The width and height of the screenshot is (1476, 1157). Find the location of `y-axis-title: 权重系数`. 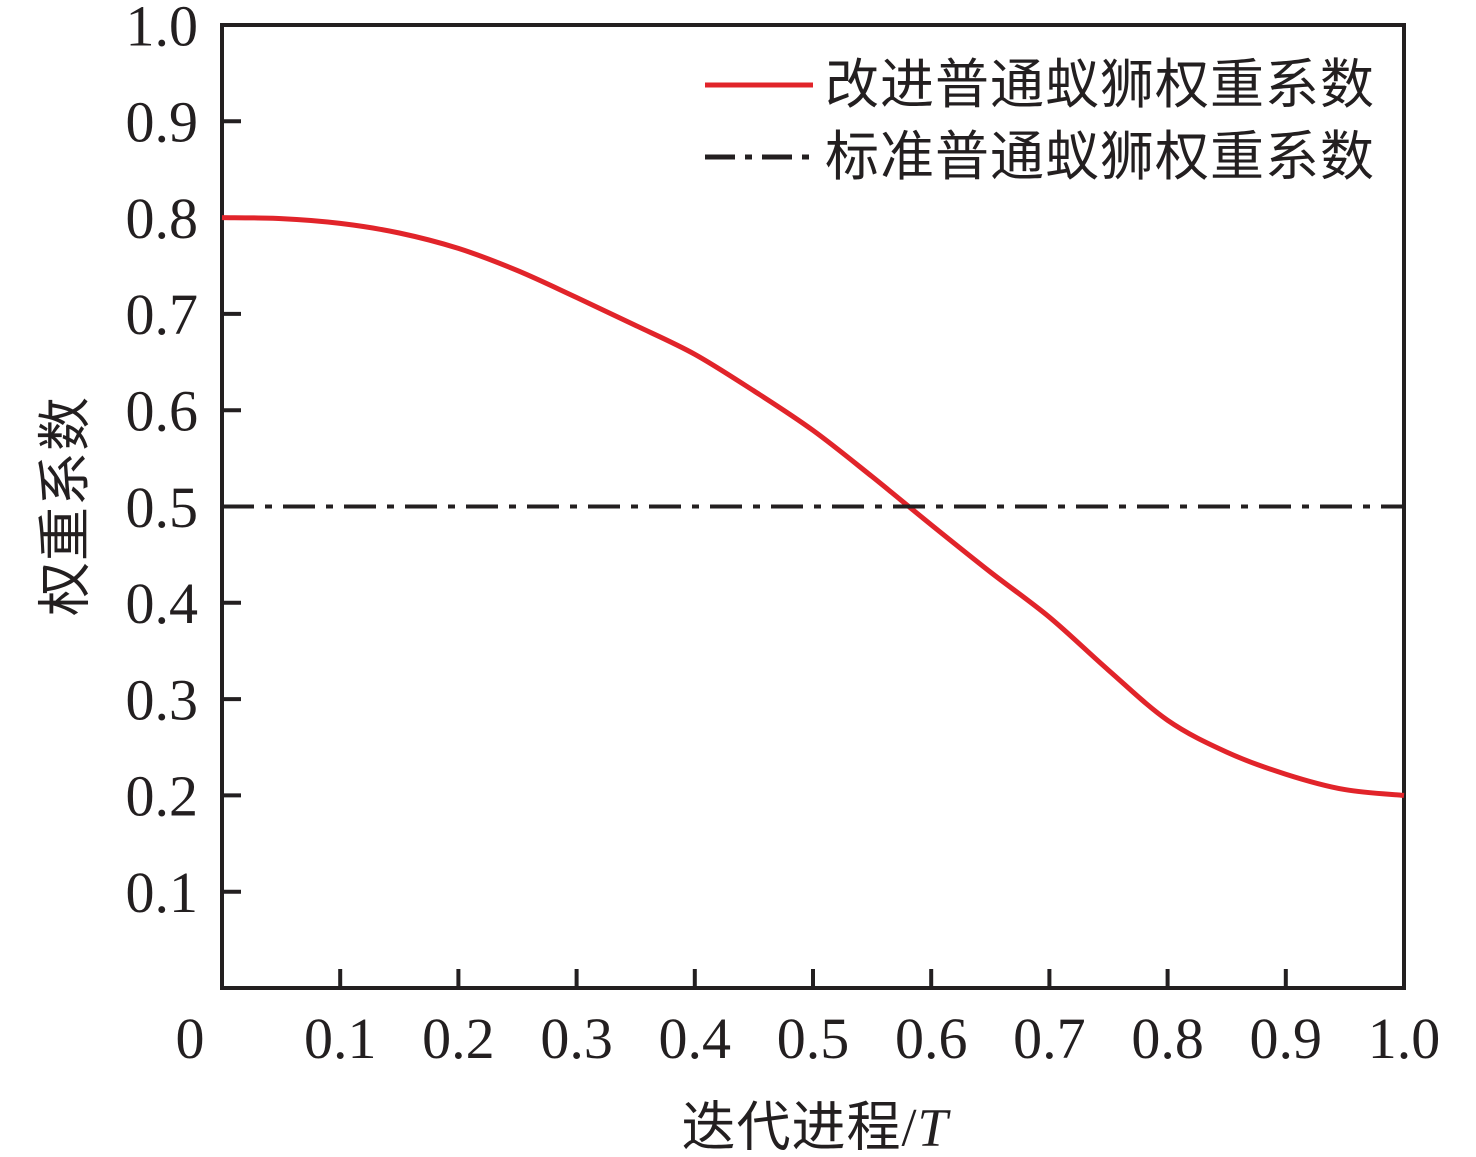

y-axis-title: 权重系数 is located at coordinates (65, 506).